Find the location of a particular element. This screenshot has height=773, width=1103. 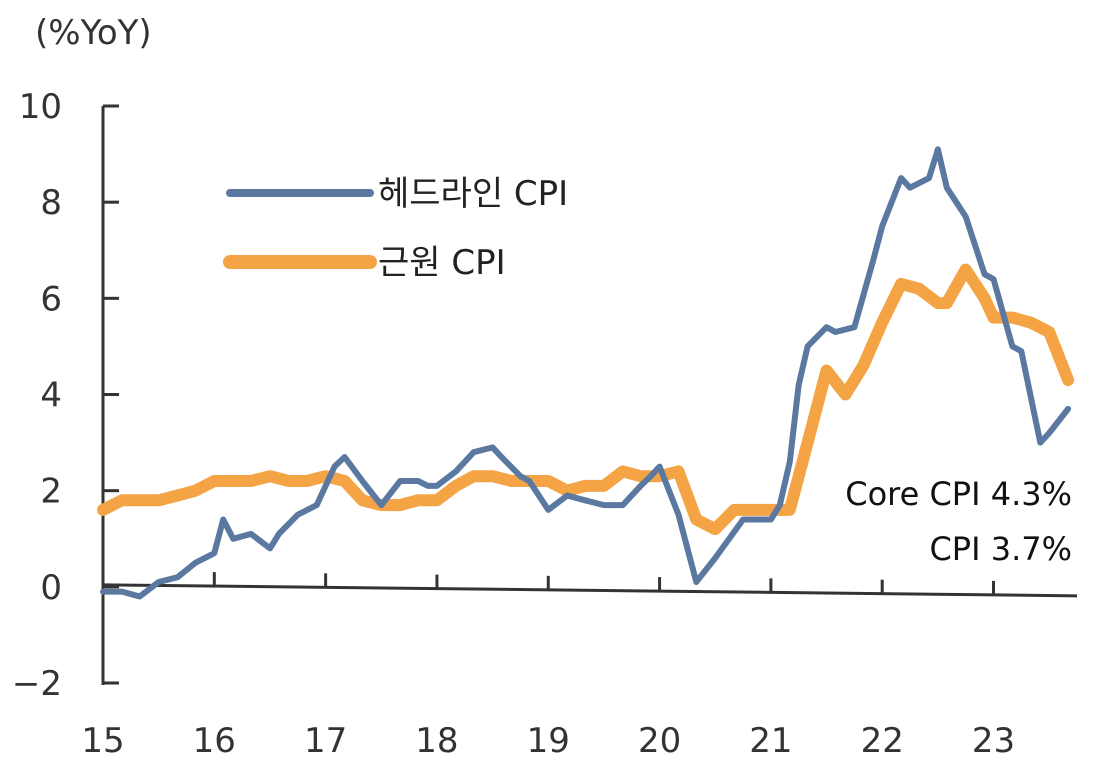

y-tick-label: 4 is located at coordinates (51, 396).